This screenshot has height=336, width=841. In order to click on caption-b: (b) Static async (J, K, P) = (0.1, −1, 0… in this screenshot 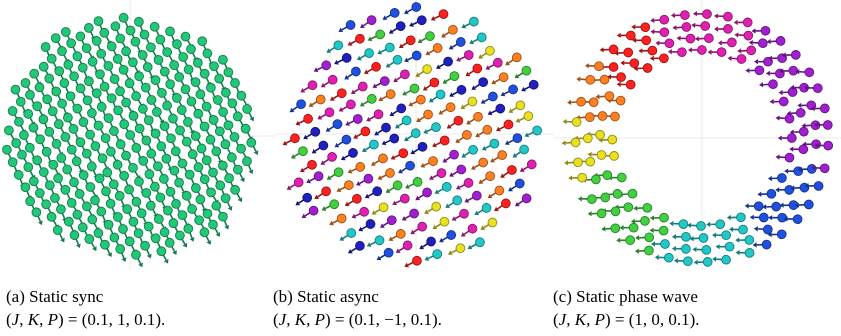, I will do `click(357, 308)`.